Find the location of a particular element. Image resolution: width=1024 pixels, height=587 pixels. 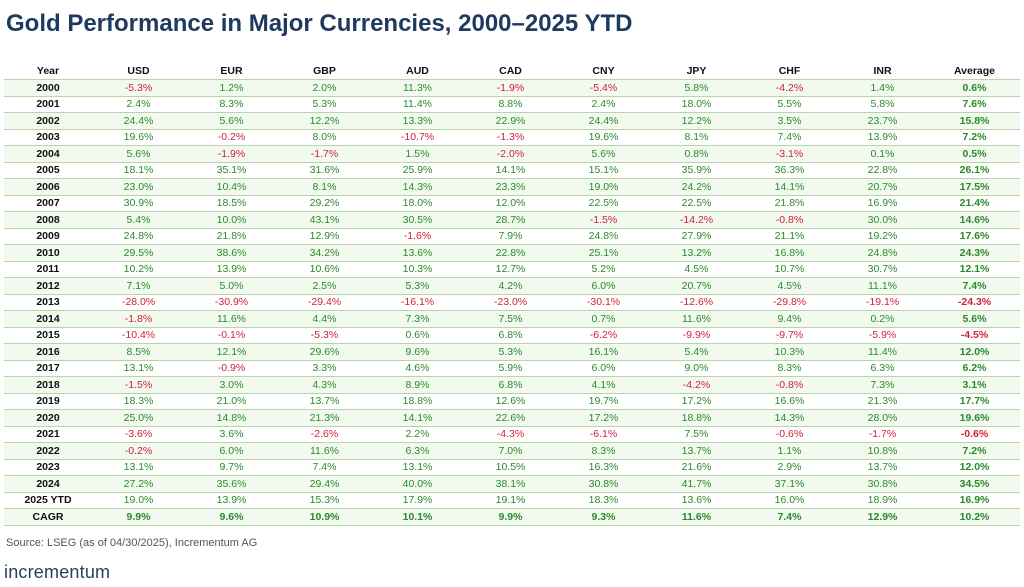

year-cell: 2009 is located at coordinates (48, 236).